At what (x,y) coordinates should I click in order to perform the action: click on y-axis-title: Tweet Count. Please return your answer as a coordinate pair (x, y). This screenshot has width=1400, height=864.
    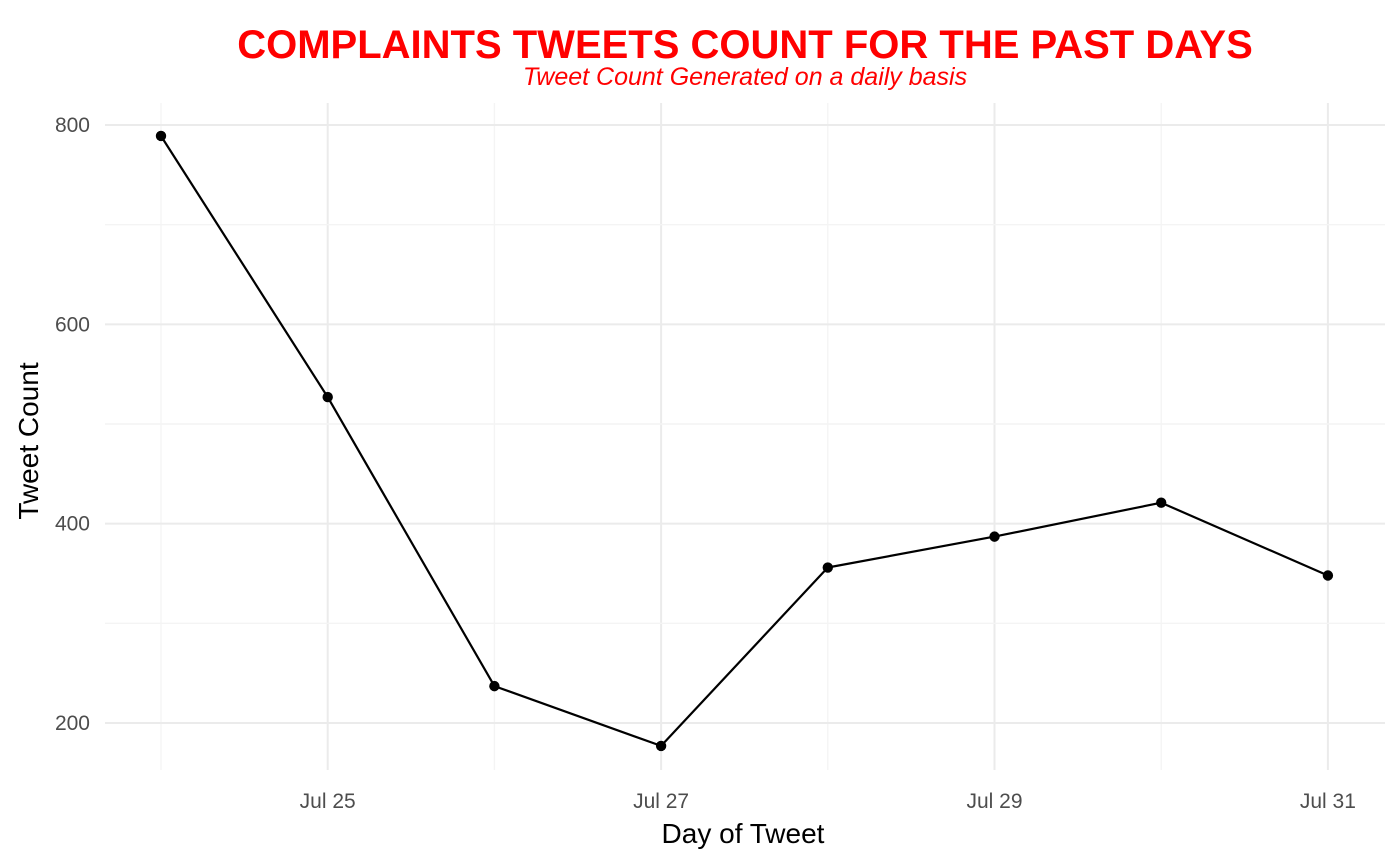
    Looking at the image, I should click on (28, 440).